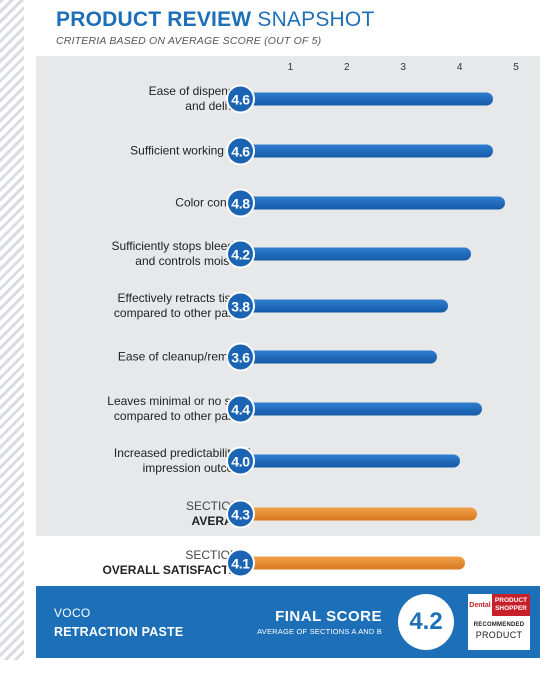 This screenshot has height=673, width=556. I want to click on chart-row: Ease of cleanup/removal 3.6, so click(288, 357).